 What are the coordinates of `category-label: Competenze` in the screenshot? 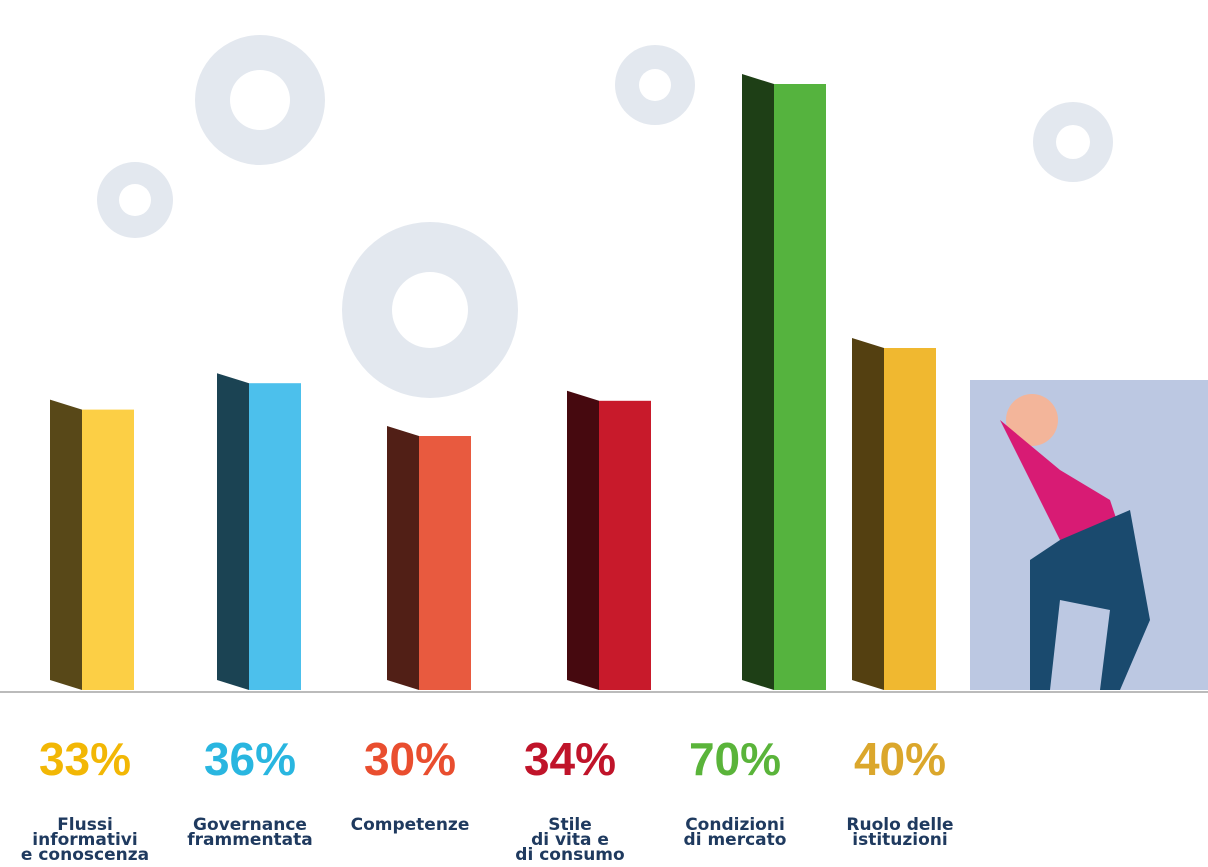 It's located at (410, 825).